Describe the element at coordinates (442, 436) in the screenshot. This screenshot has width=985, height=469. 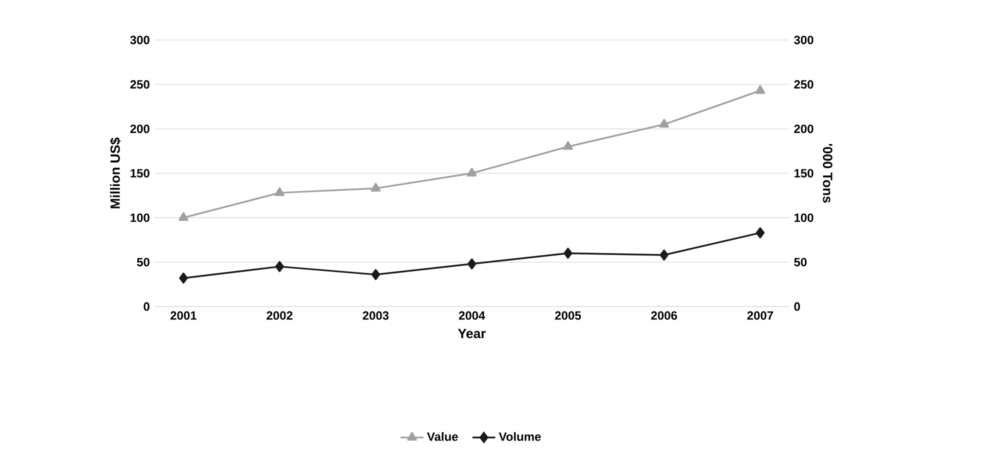
I see `legend-label: Value` at that location.